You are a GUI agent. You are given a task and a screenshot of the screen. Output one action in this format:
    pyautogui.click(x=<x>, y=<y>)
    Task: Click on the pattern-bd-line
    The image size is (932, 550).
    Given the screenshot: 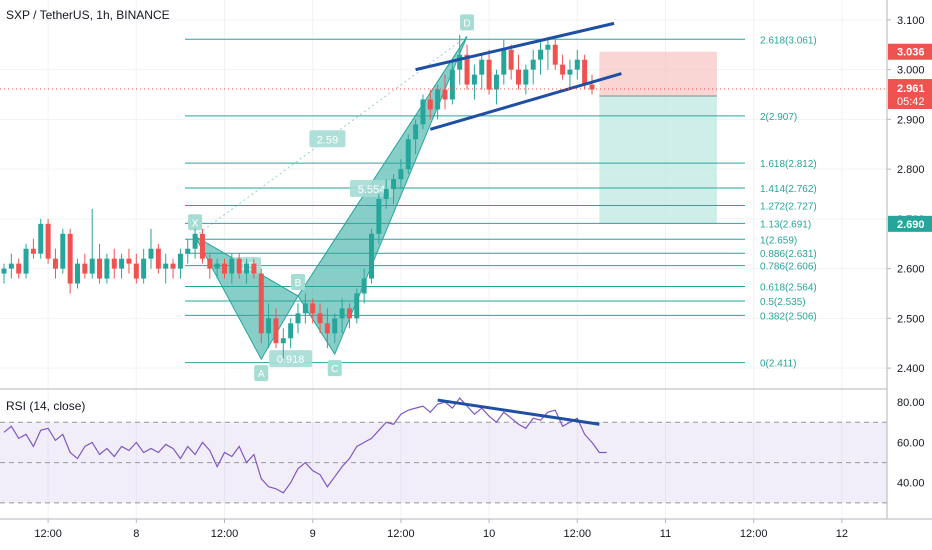 What is the action you would take?
    pyautogui.click(x=382, y=166)
    